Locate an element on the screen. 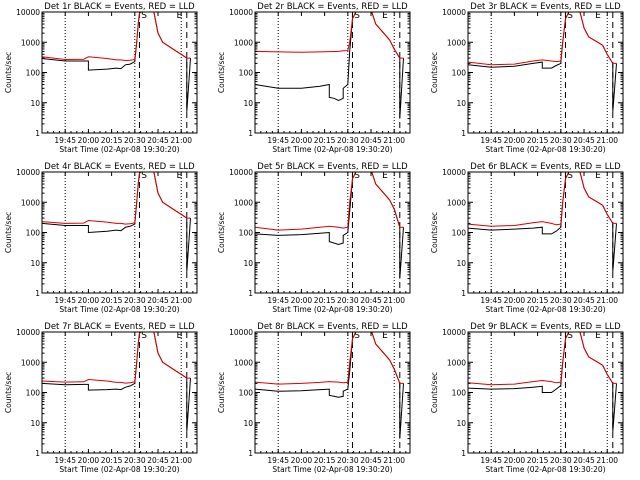  y-tick-label: 10000 is located at coordinates (28, 172).